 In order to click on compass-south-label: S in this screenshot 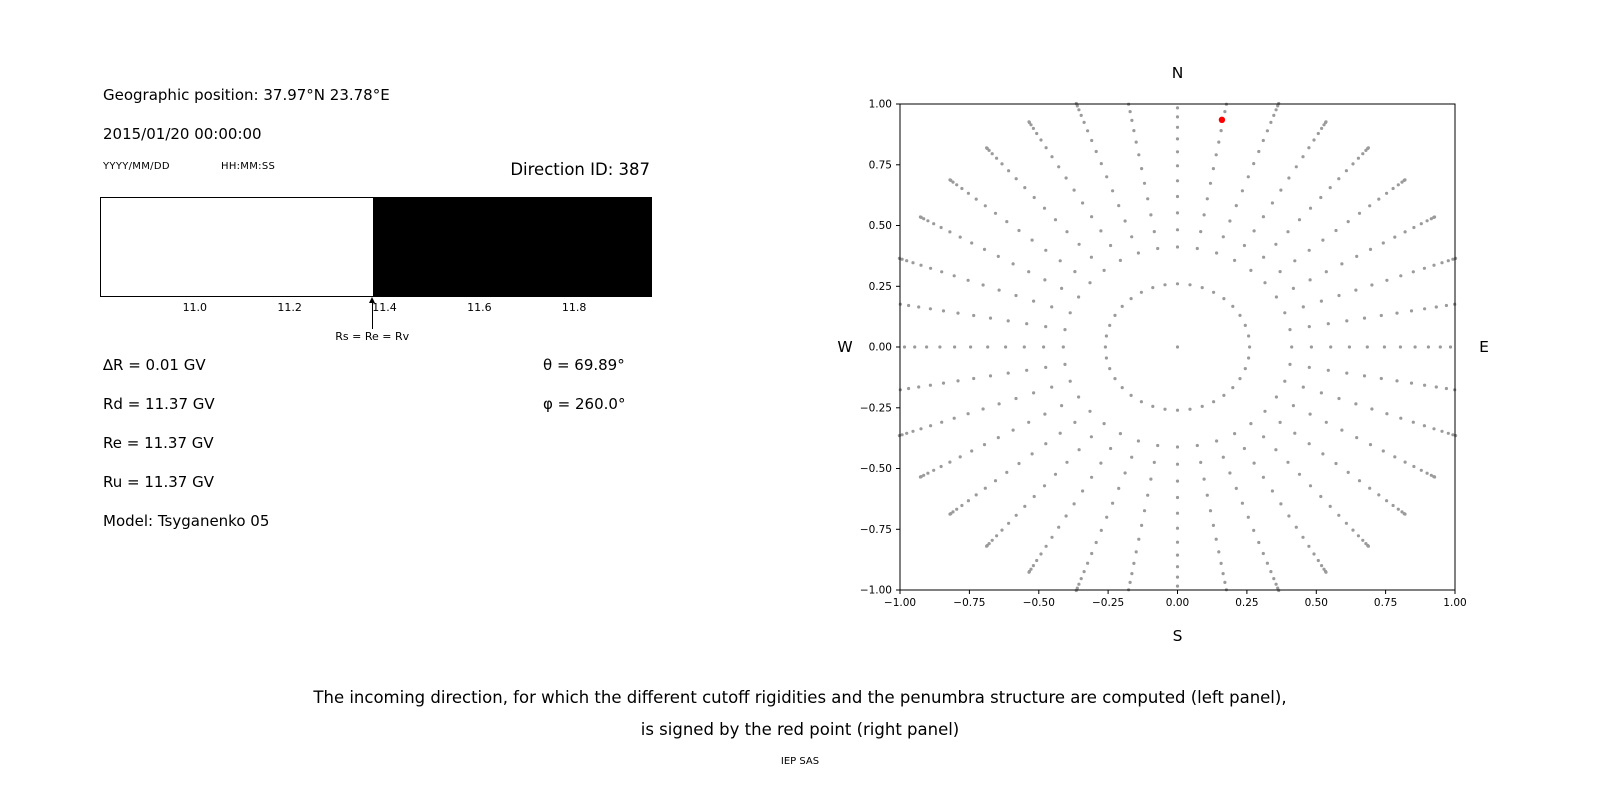, I will do `click(1178, 636)`.